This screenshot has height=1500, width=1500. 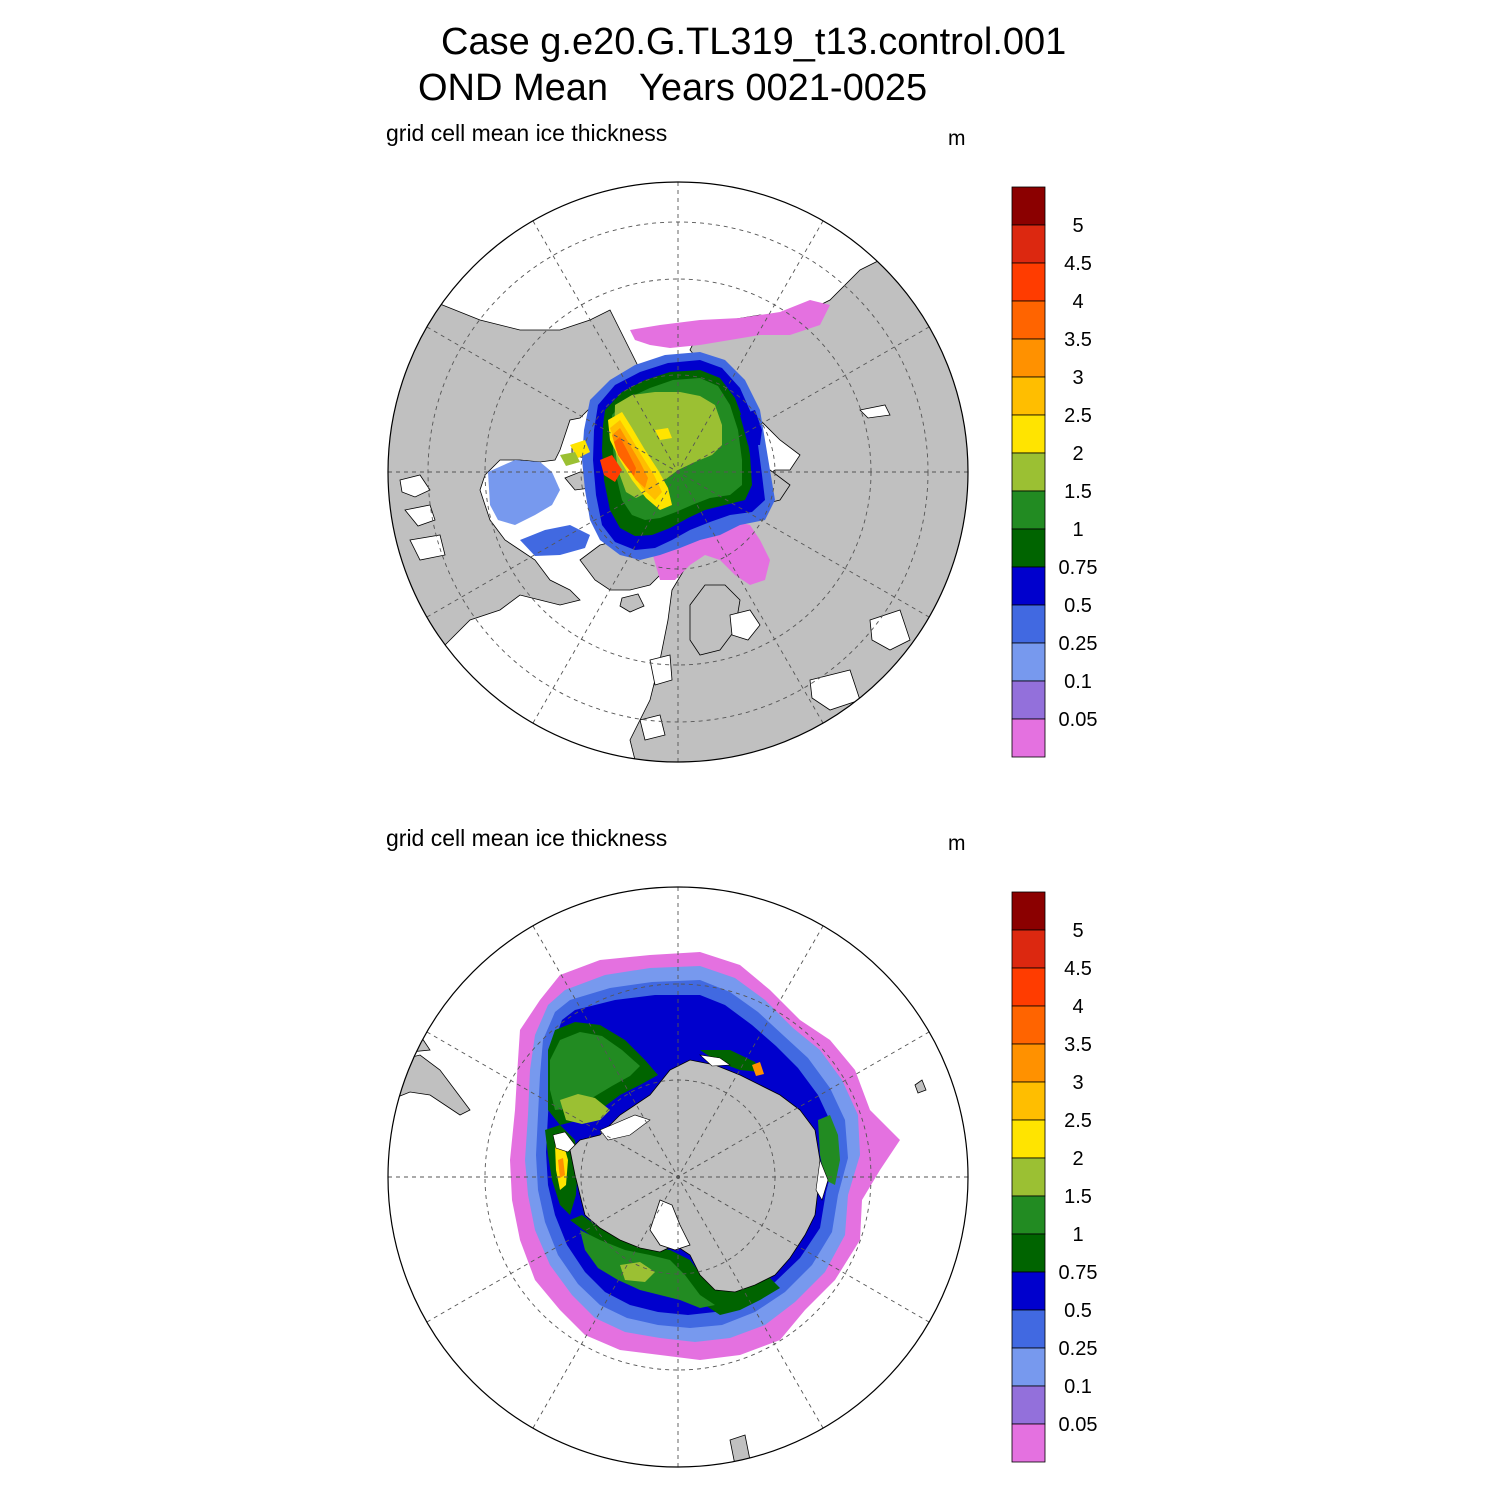 I want to click on antarctic-colorbar-tick-label: 4.5, so click(x=1078, y=969).